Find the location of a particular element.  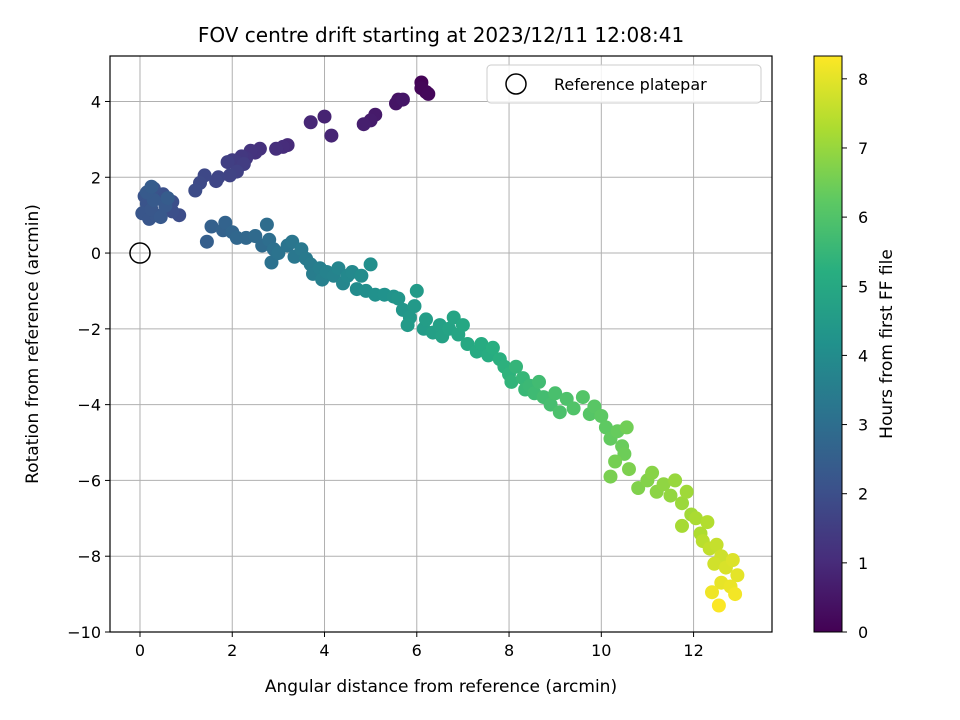

y-tick-label: 4 is located at coordinates (96, 101).